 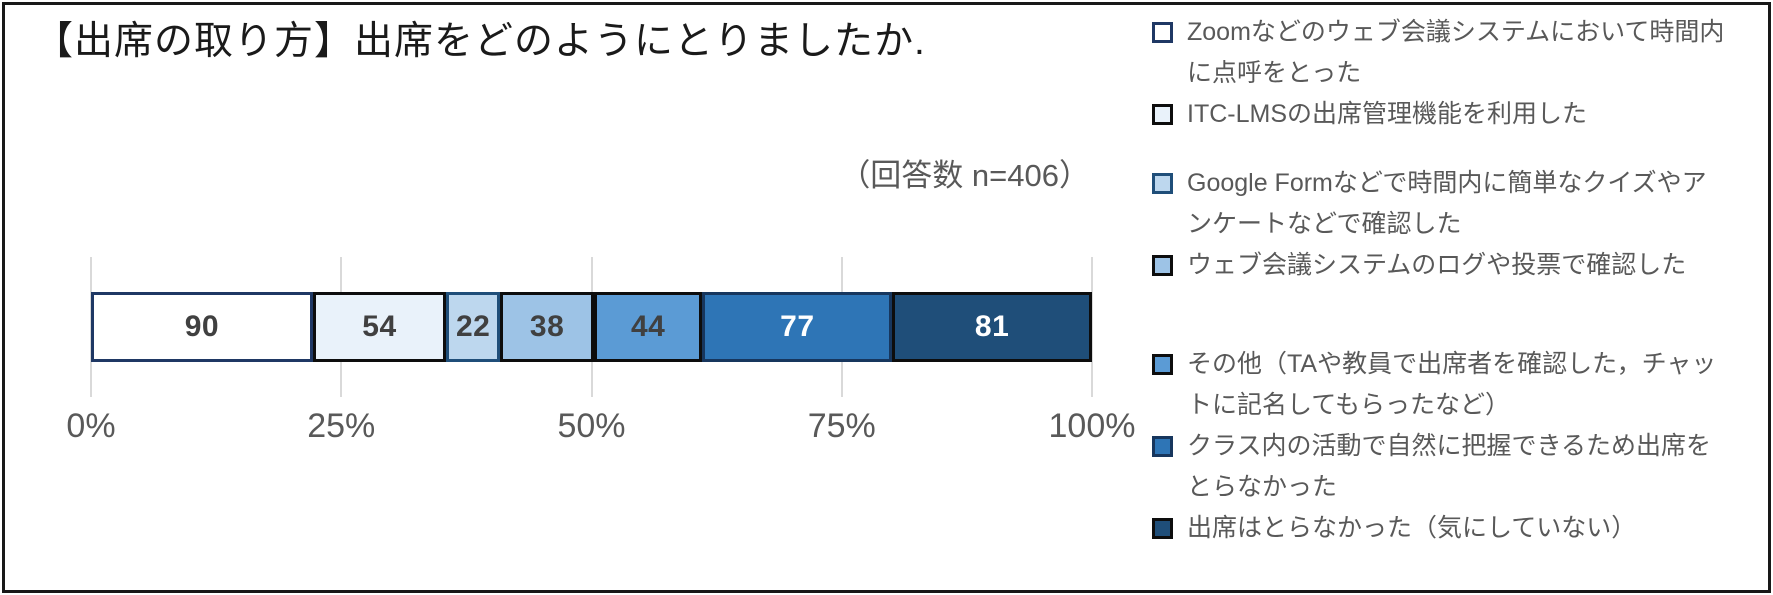 I want to click on x-tick-label: 25%, so click(x=341, y=426).